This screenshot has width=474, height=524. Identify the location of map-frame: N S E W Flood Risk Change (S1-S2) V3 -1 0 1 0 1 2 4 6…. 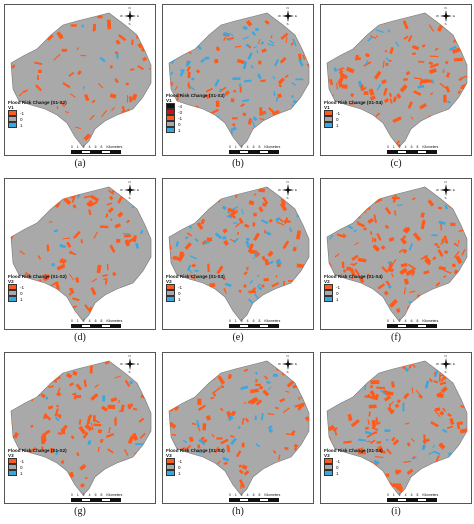
(80, 428).